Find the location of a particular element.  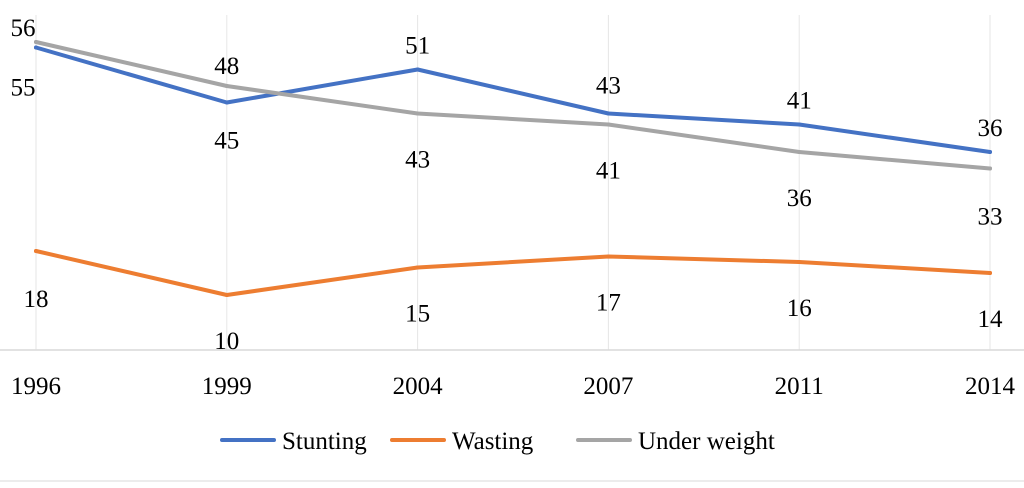

x-tick-label: 1999 is located at coordinates (227, 386).